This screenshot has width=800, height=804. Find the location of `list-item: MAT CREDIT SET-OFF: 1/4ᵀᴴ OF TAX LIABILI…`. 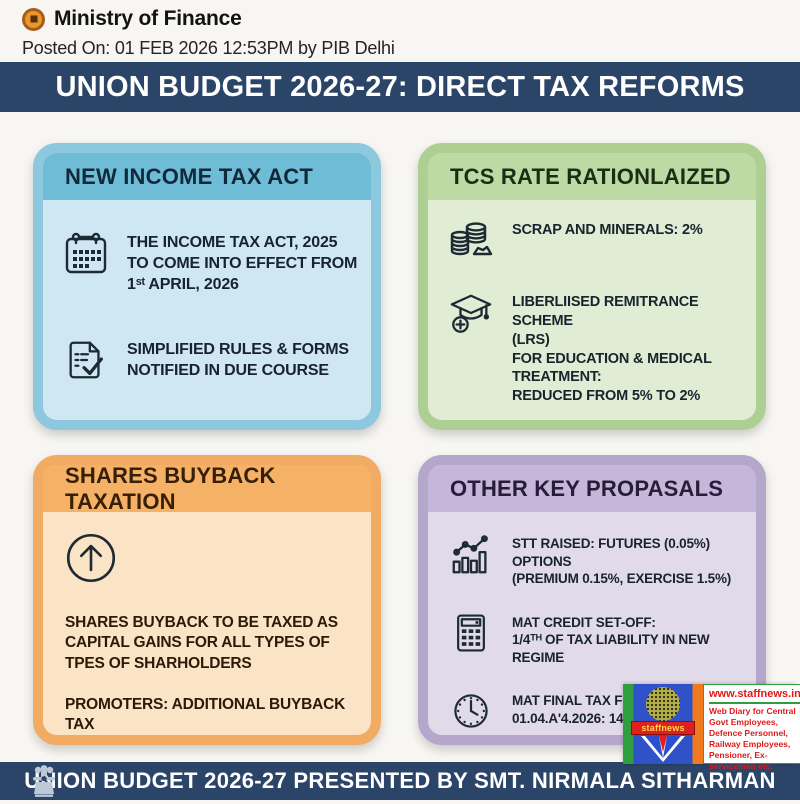

list-item: MAT CREDIT SET-OFF: 1/4ᵀᴴ OF TAX LIABILI… is located at coordinates (594, 639).